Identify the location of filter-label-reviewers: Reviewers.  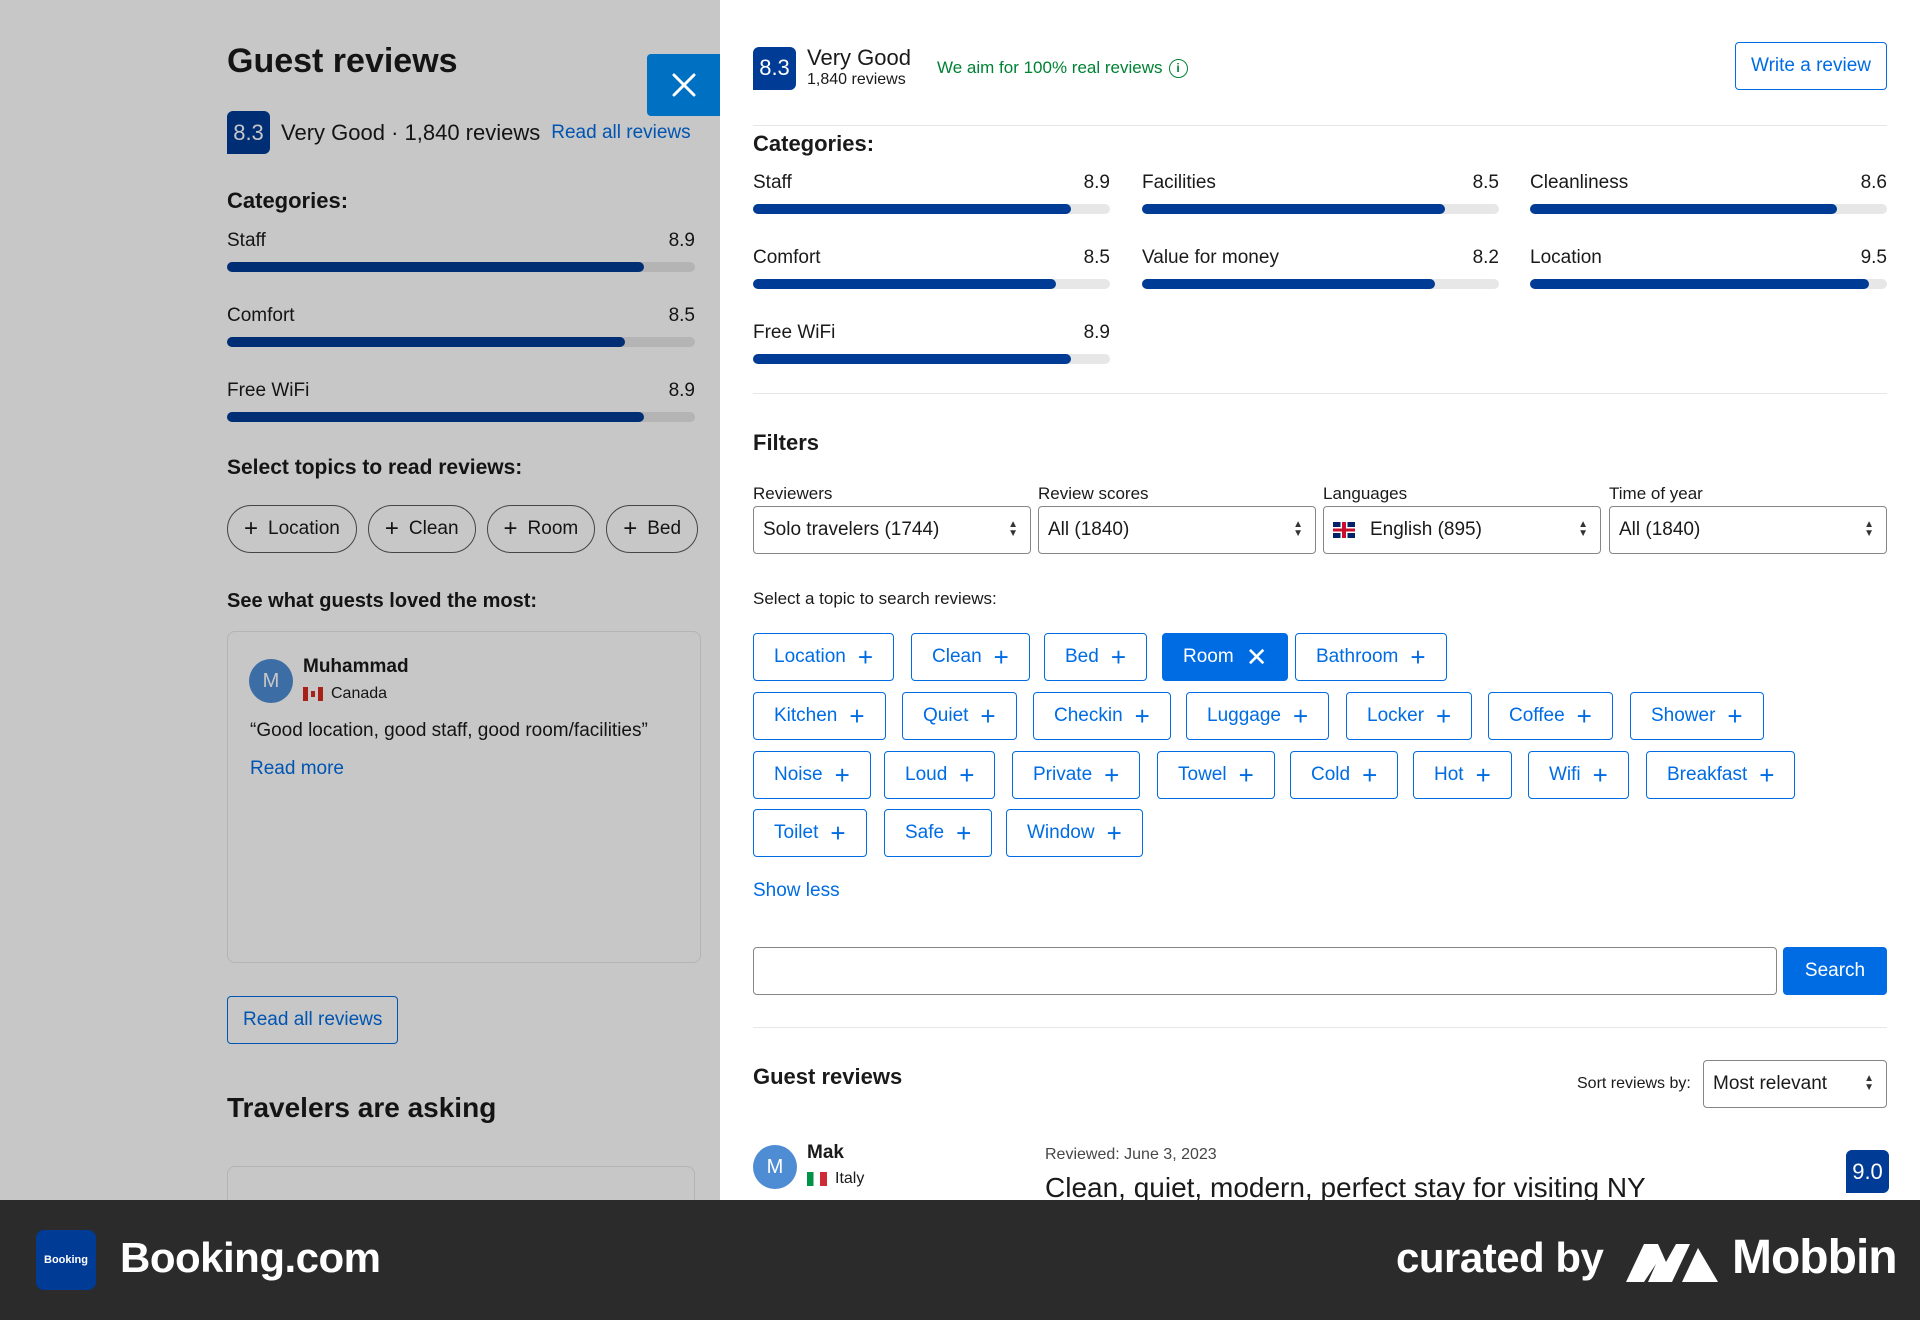
(793, 493).